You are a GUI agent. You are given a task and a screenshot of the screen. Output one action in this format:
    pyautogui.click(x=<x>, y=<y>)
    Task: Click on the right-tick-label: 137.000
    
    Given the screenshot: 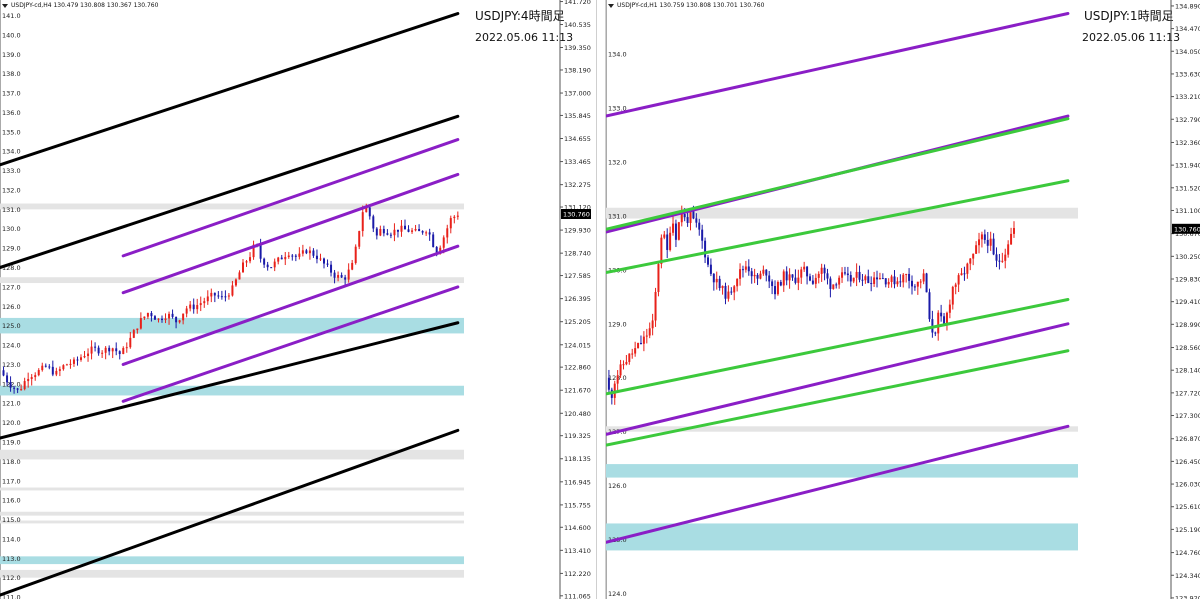 What is the action you would take?
    pyautogui.click(x=577, y=94)
    